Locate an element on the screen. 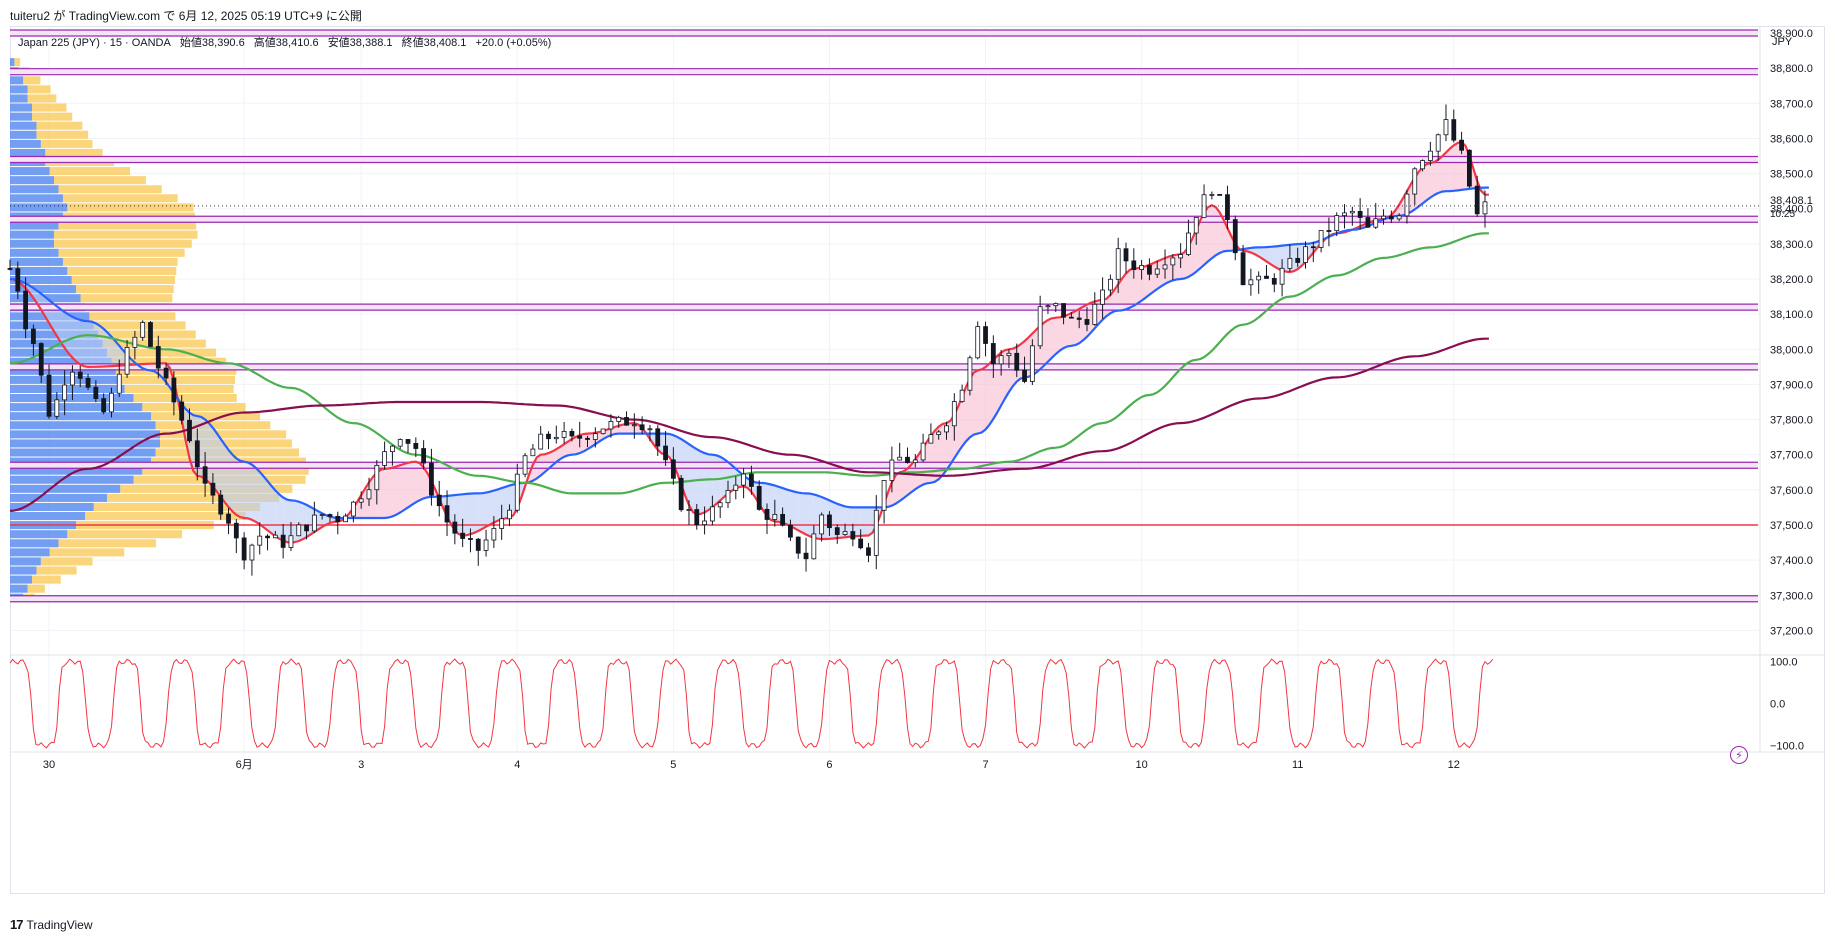 Image resolution: width=1835 pixels, height=941 pixels. price-tick-label: 38,100.0 is located at coordinates (1791, 315).